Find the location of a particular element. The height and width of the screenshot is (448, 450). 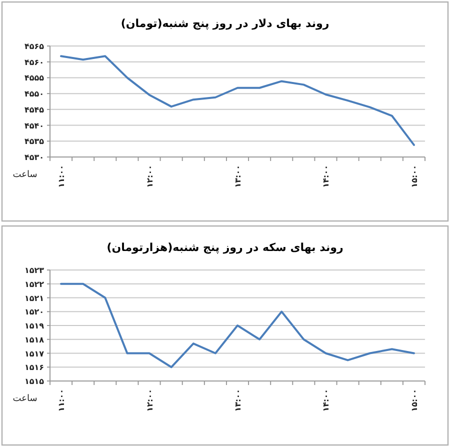

y-tick-label: ۴۵۵۵ is located at coordinates (34, 78).